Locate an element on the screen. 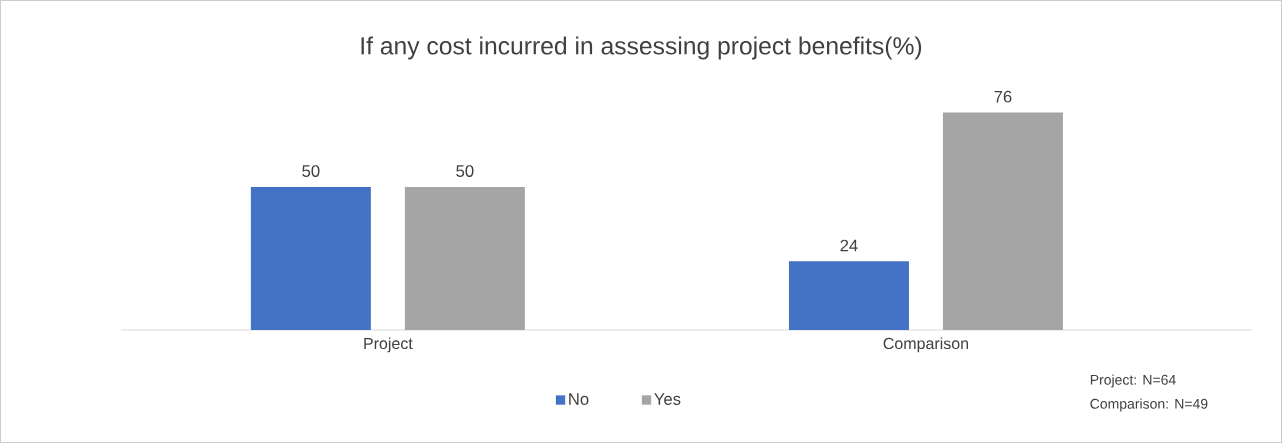  text: Comparison: N=49 is located at coordinates (1149, 405).